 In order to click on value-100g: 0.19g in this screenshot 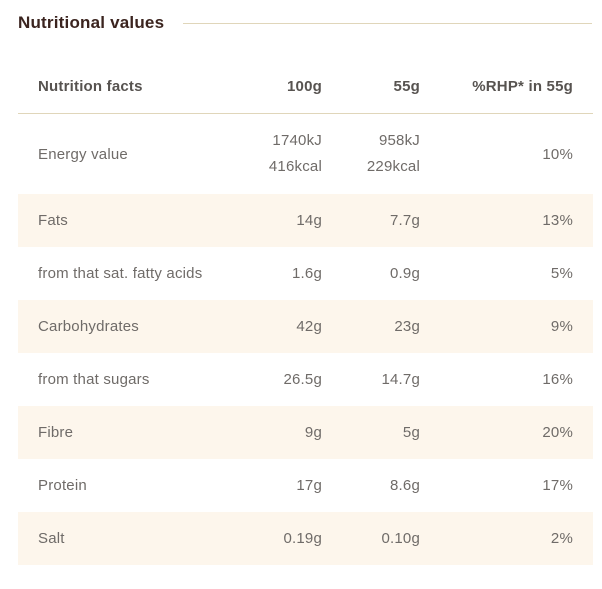, I will do `click(302, 538)`.